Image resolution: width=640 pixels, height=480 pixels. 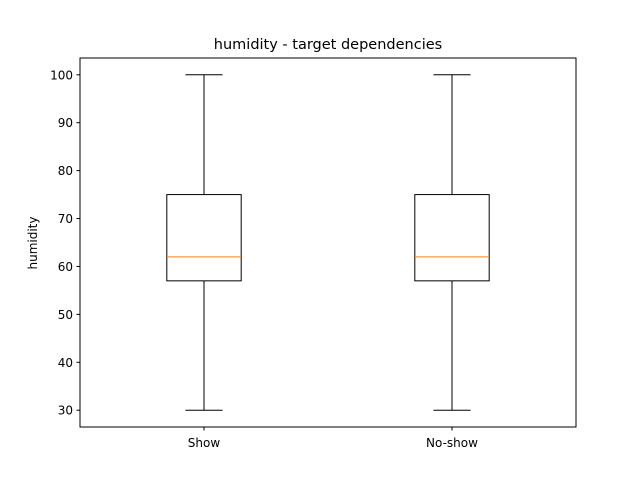 I want to click on box-show, so click(x=204, y=238).